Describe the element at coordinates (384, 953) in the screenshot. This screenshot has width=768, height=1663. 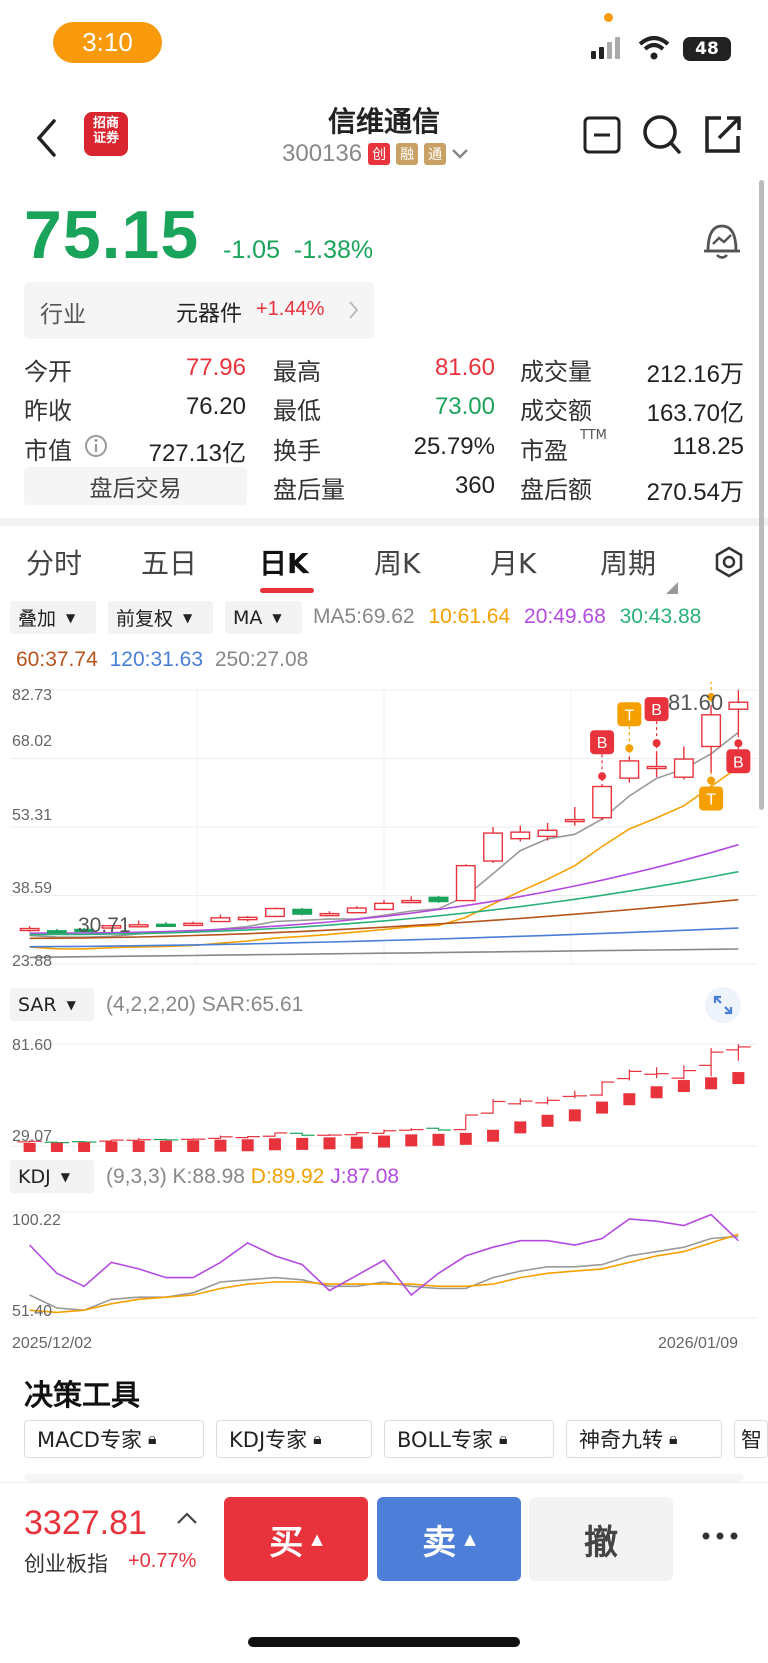
I see `ma250-line` at that location.